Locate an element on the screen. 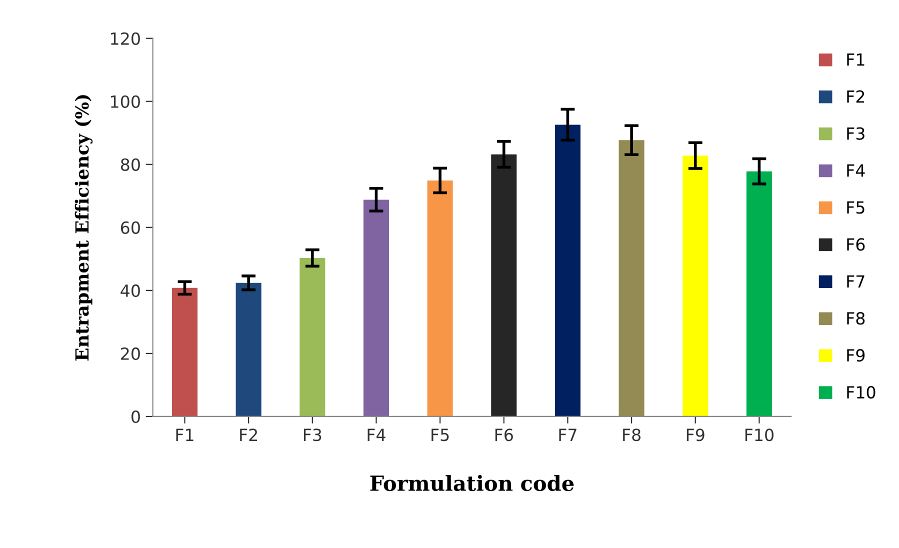  y-tick-label: 0 is located at coordinates (136, 417).